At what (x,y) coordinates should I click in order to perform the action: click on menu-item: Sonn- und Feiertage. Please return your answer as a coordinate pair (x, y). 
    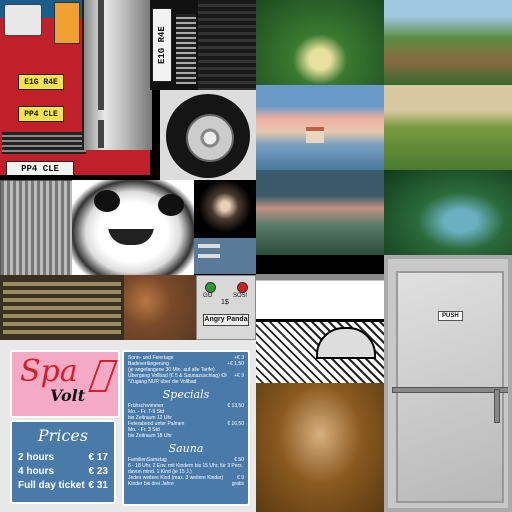
    Looking at the image, I should click on (151, 358).